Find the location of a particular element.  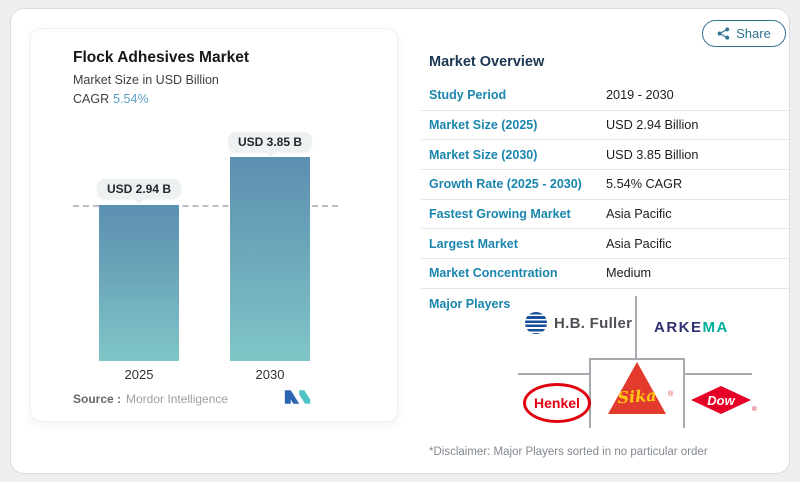

henkel-logo: Henkel is located at coordinates (557, 403).